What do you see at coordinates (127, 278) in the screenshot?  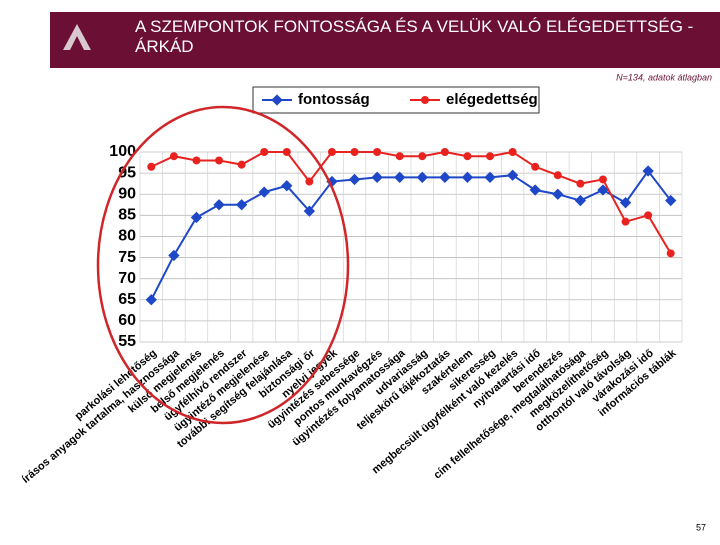 I see `y-tick-label: 70` at bounding box center [127, 278].